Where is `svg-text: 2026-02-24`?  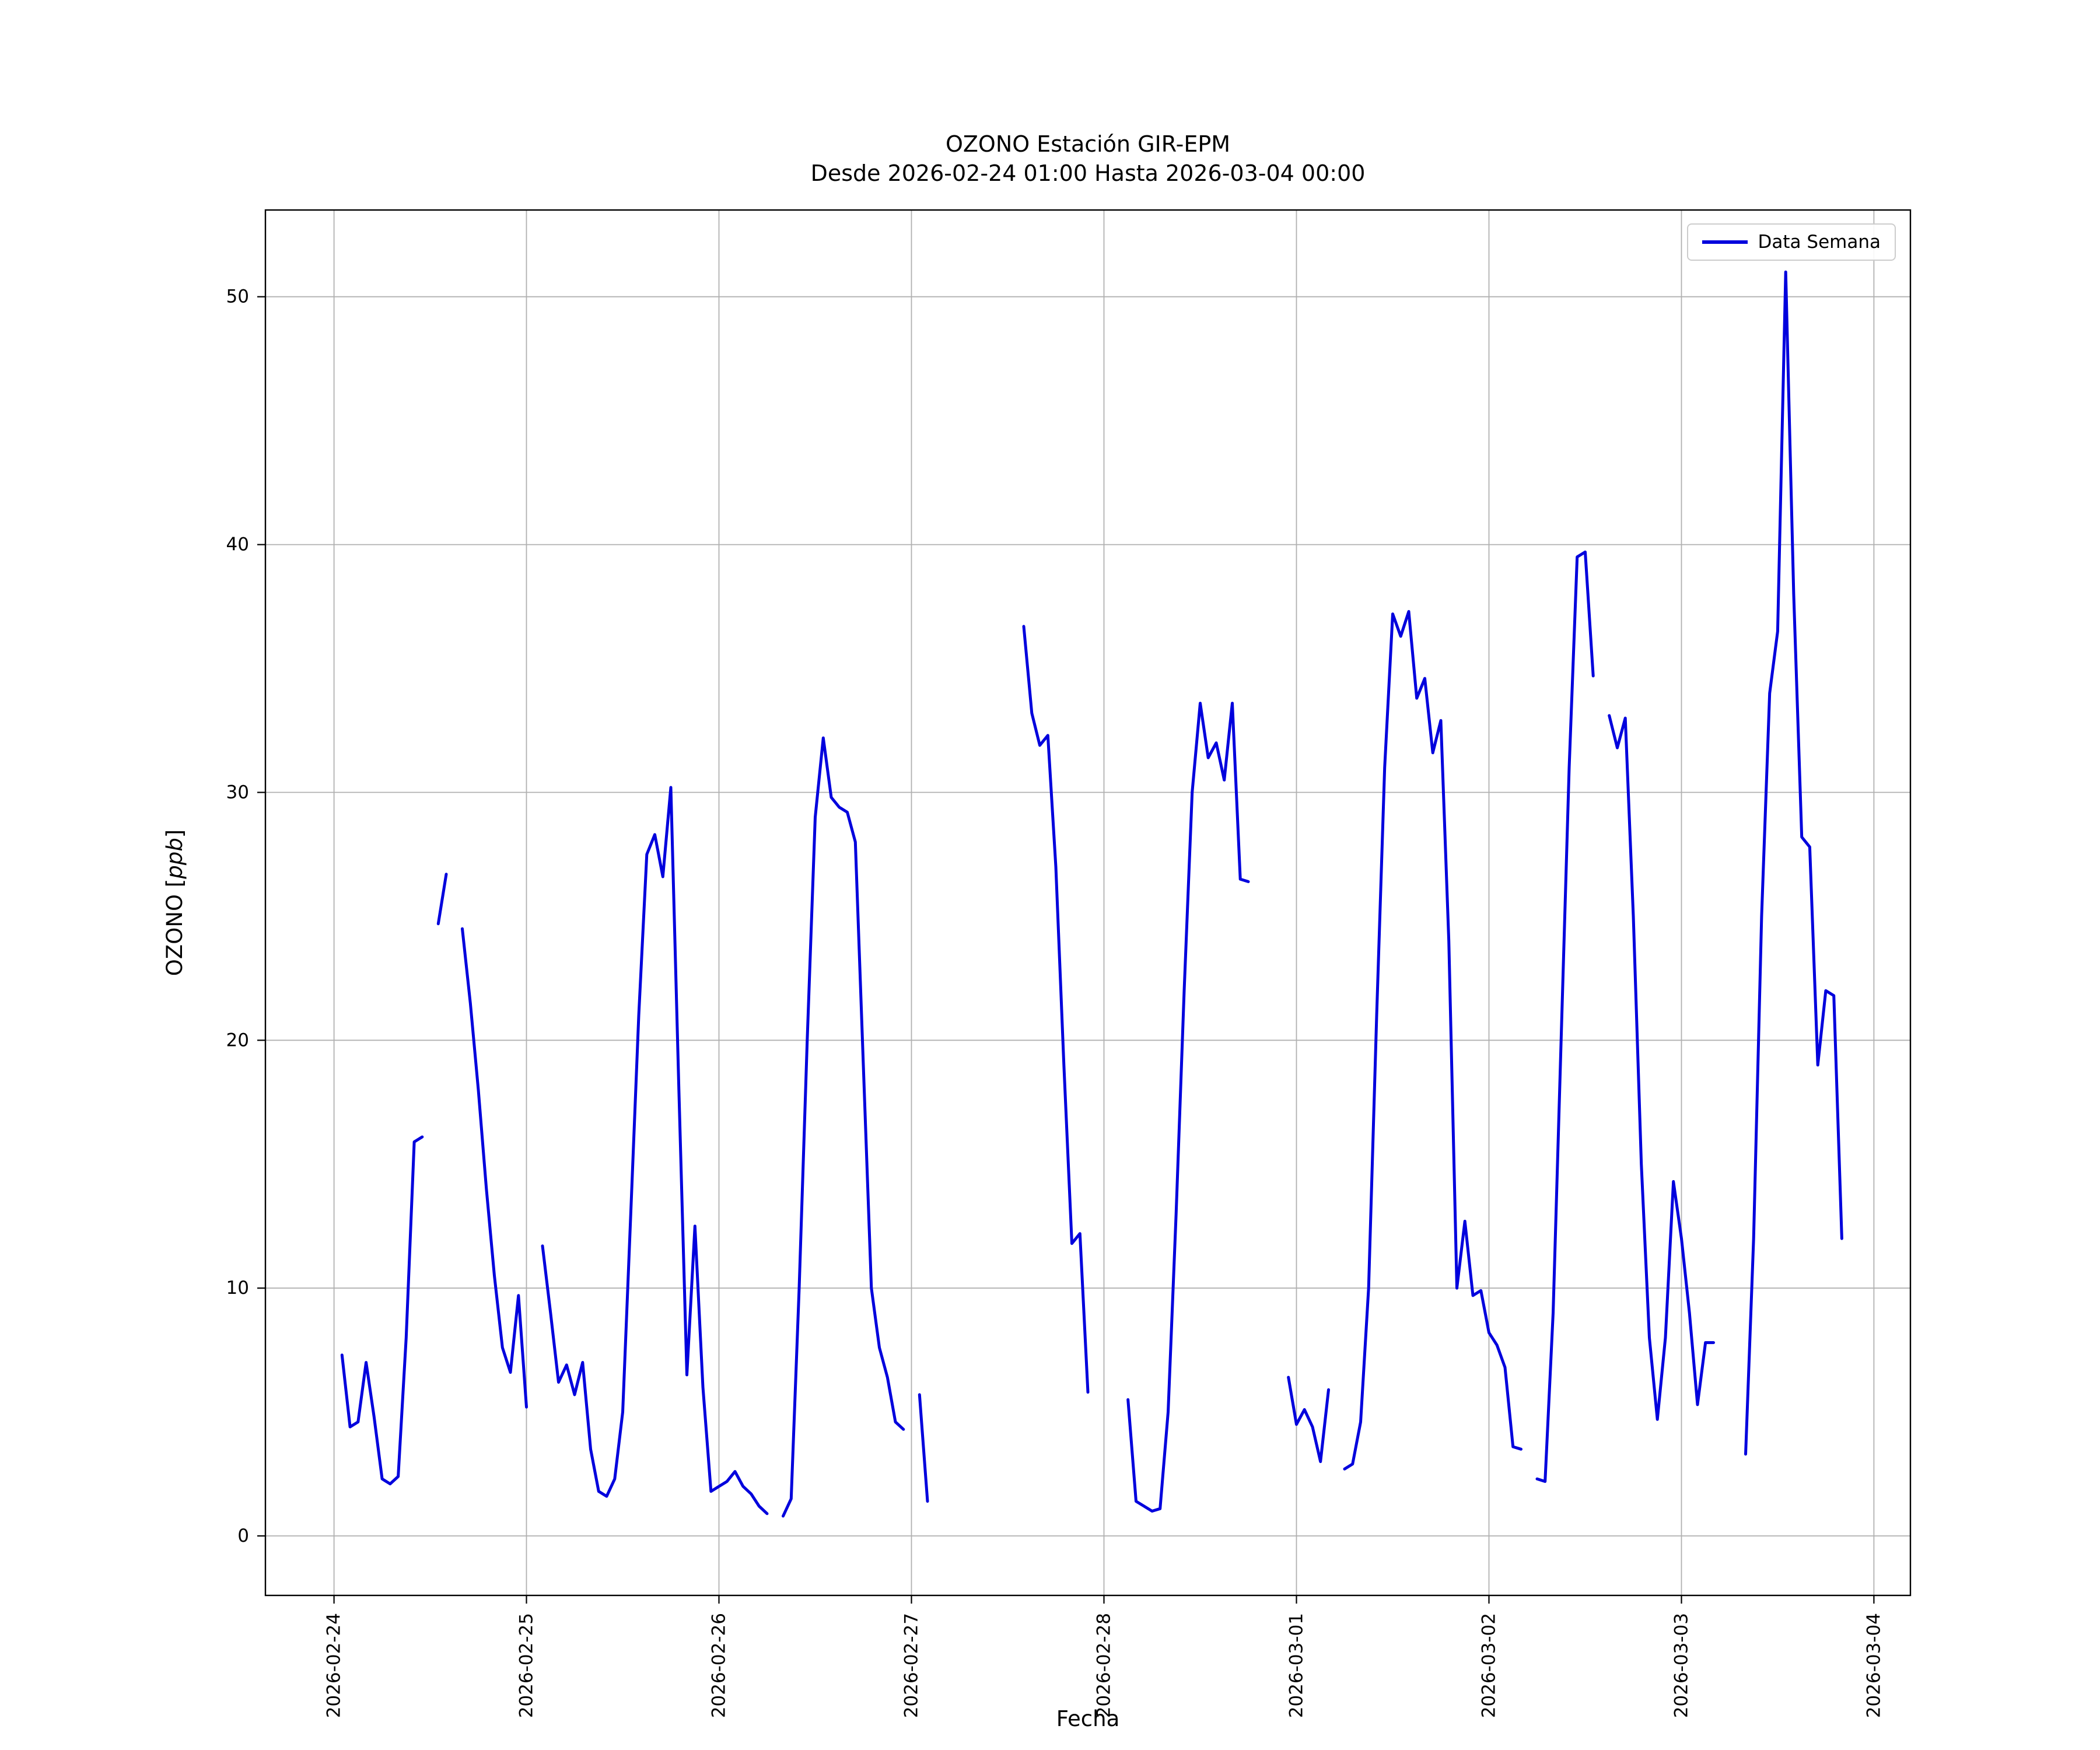 svg-text: 2026-02-24 is located at coordinates (335, 1665).